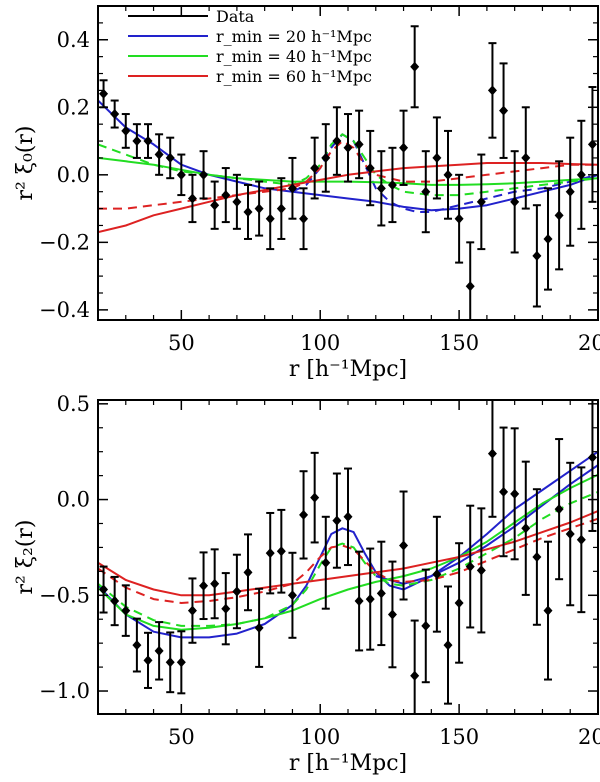  What do you see at coordinates (25, 163) in the screenshot?
I see `y-axis-label: r² ξ₀(r)` at bounding box center [25, 163].